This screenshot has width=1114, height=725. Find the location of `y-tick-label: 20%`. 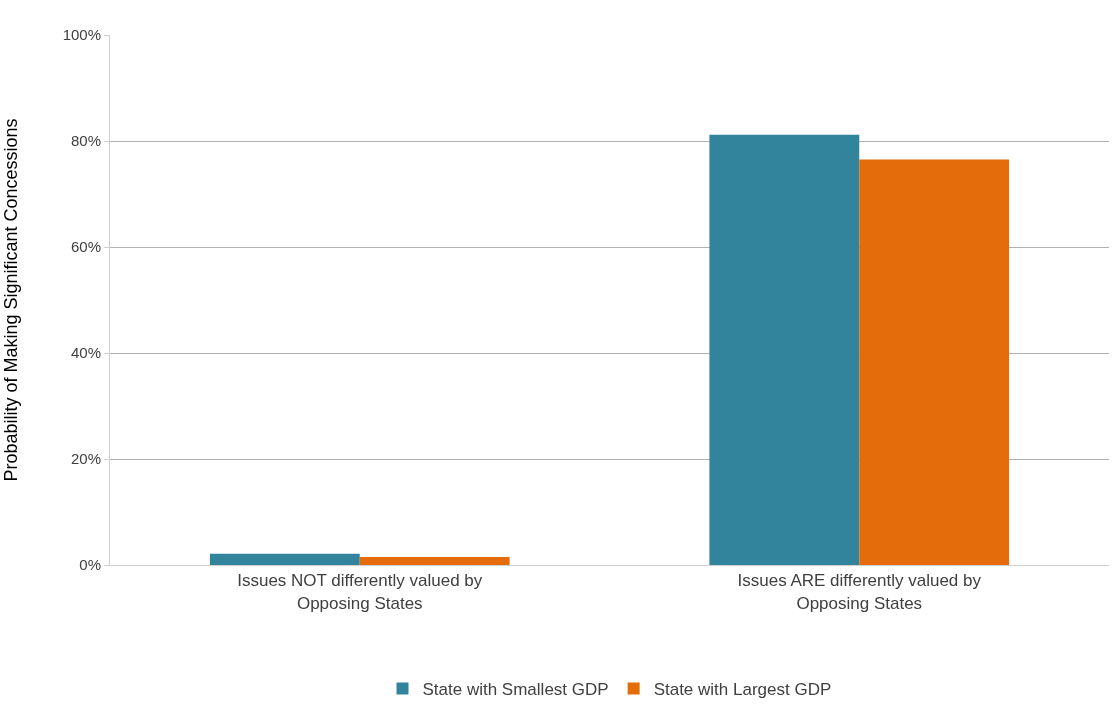

y-tick-label: 20% is located at coordinates (85, 459).